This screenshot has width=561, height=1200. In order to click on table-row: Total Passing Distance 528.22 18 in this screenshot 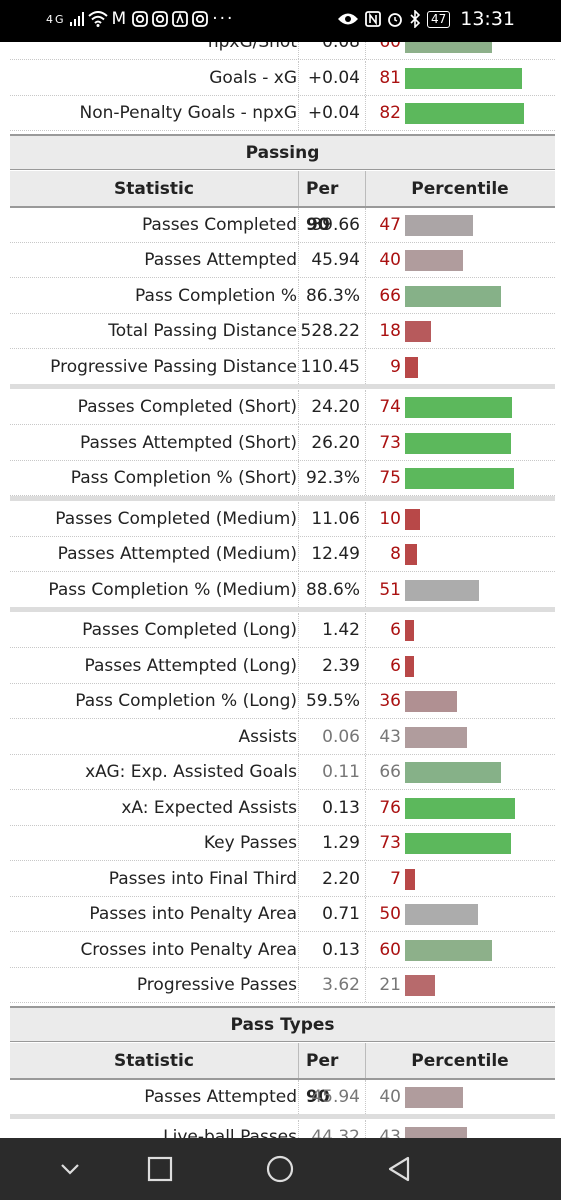, I will do `click(282, 331)`.